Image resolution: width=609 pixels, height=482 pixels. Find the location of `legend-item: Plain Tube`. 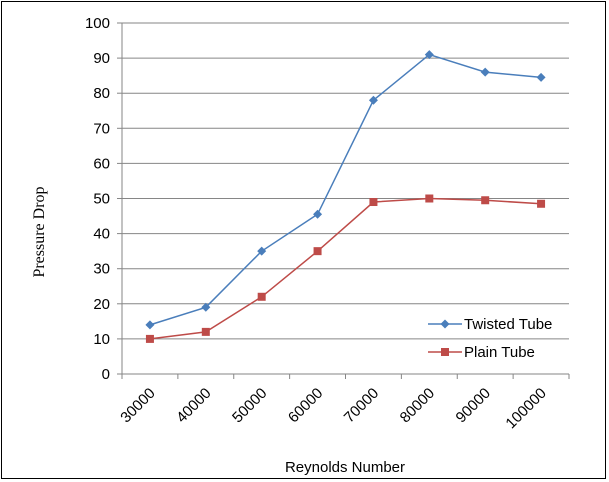

legend-item: Plain Tube is located at coordinates (481, 352).